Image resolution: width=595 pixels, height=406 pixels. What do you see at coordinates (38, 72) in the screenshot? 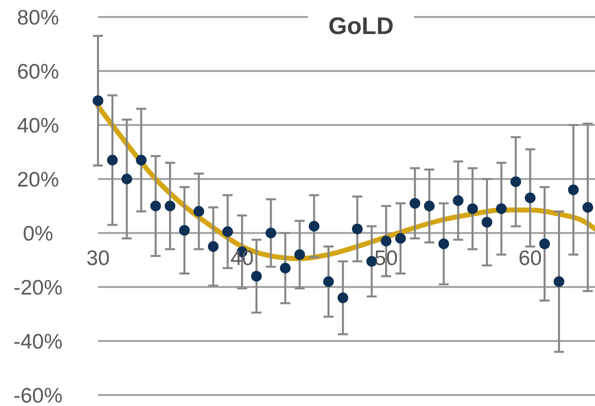
I see `y-tick-label: 60%` at bounding box center [38, 72].